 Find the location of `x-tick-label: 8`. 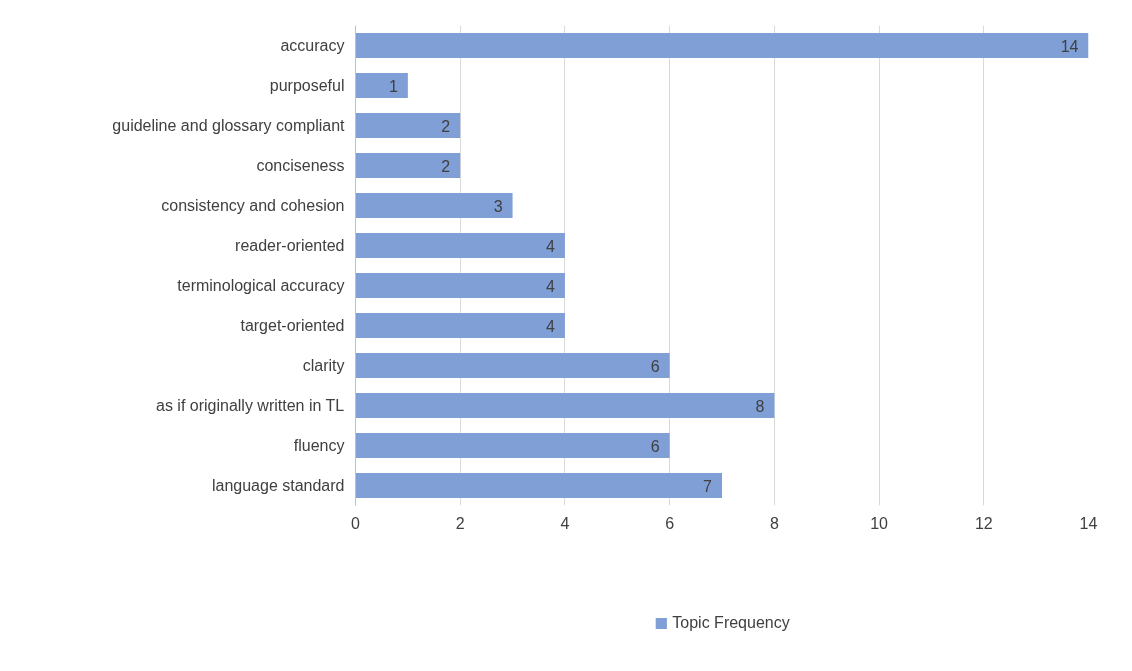

x-tick-label: 8 is located at coordinates (774, 523).